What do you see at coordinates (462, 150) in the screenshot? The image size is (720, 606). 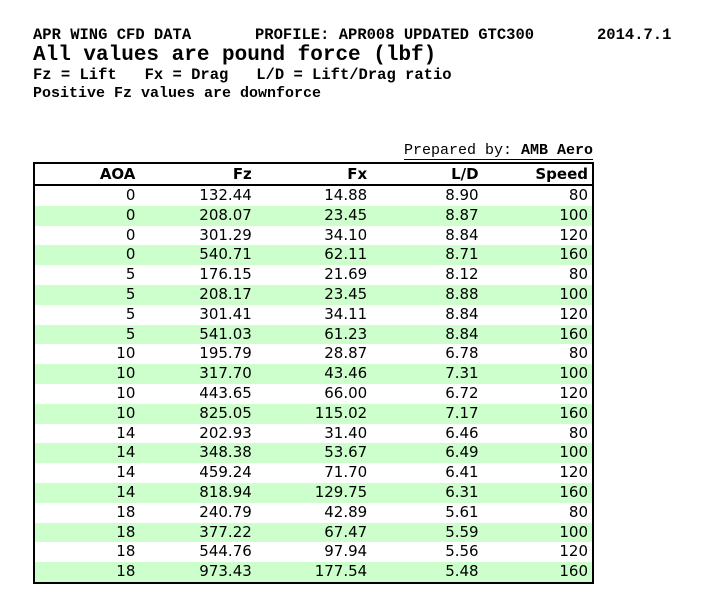 I see `prepared-by-label: Prepared by:` at bounding box center [462, 150].